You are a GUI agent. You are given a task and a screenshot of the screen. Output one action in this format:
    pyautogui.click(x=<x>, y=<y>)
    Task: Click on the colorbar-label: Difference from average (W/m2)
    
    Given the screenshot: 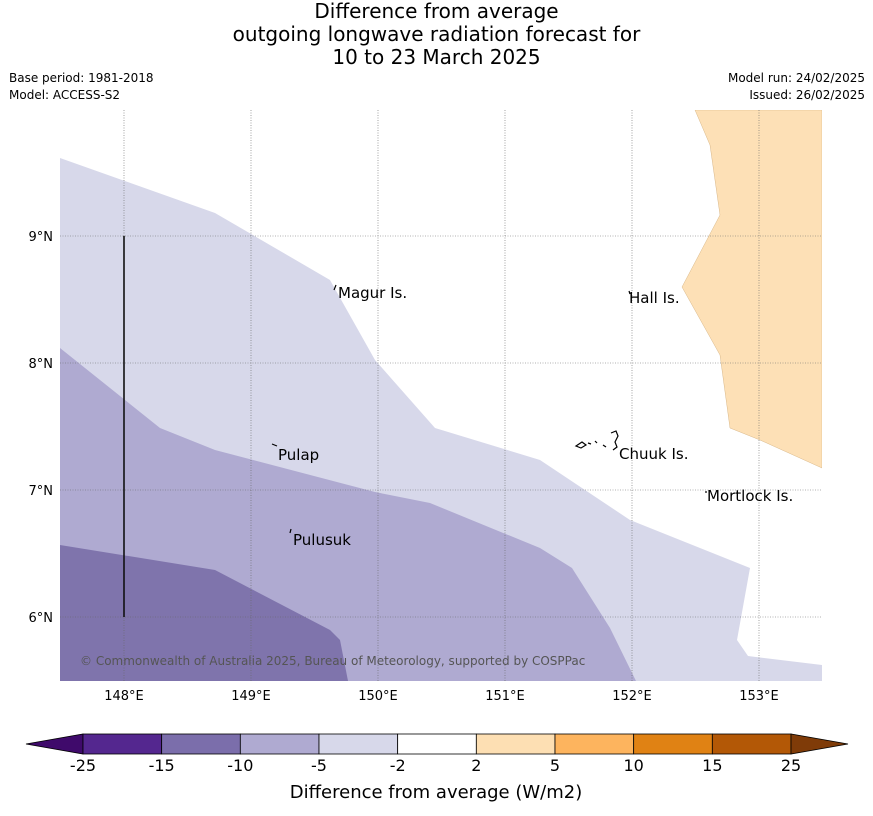 What is the action you would take?
    pyautogui.click(x=436, y=792)
    